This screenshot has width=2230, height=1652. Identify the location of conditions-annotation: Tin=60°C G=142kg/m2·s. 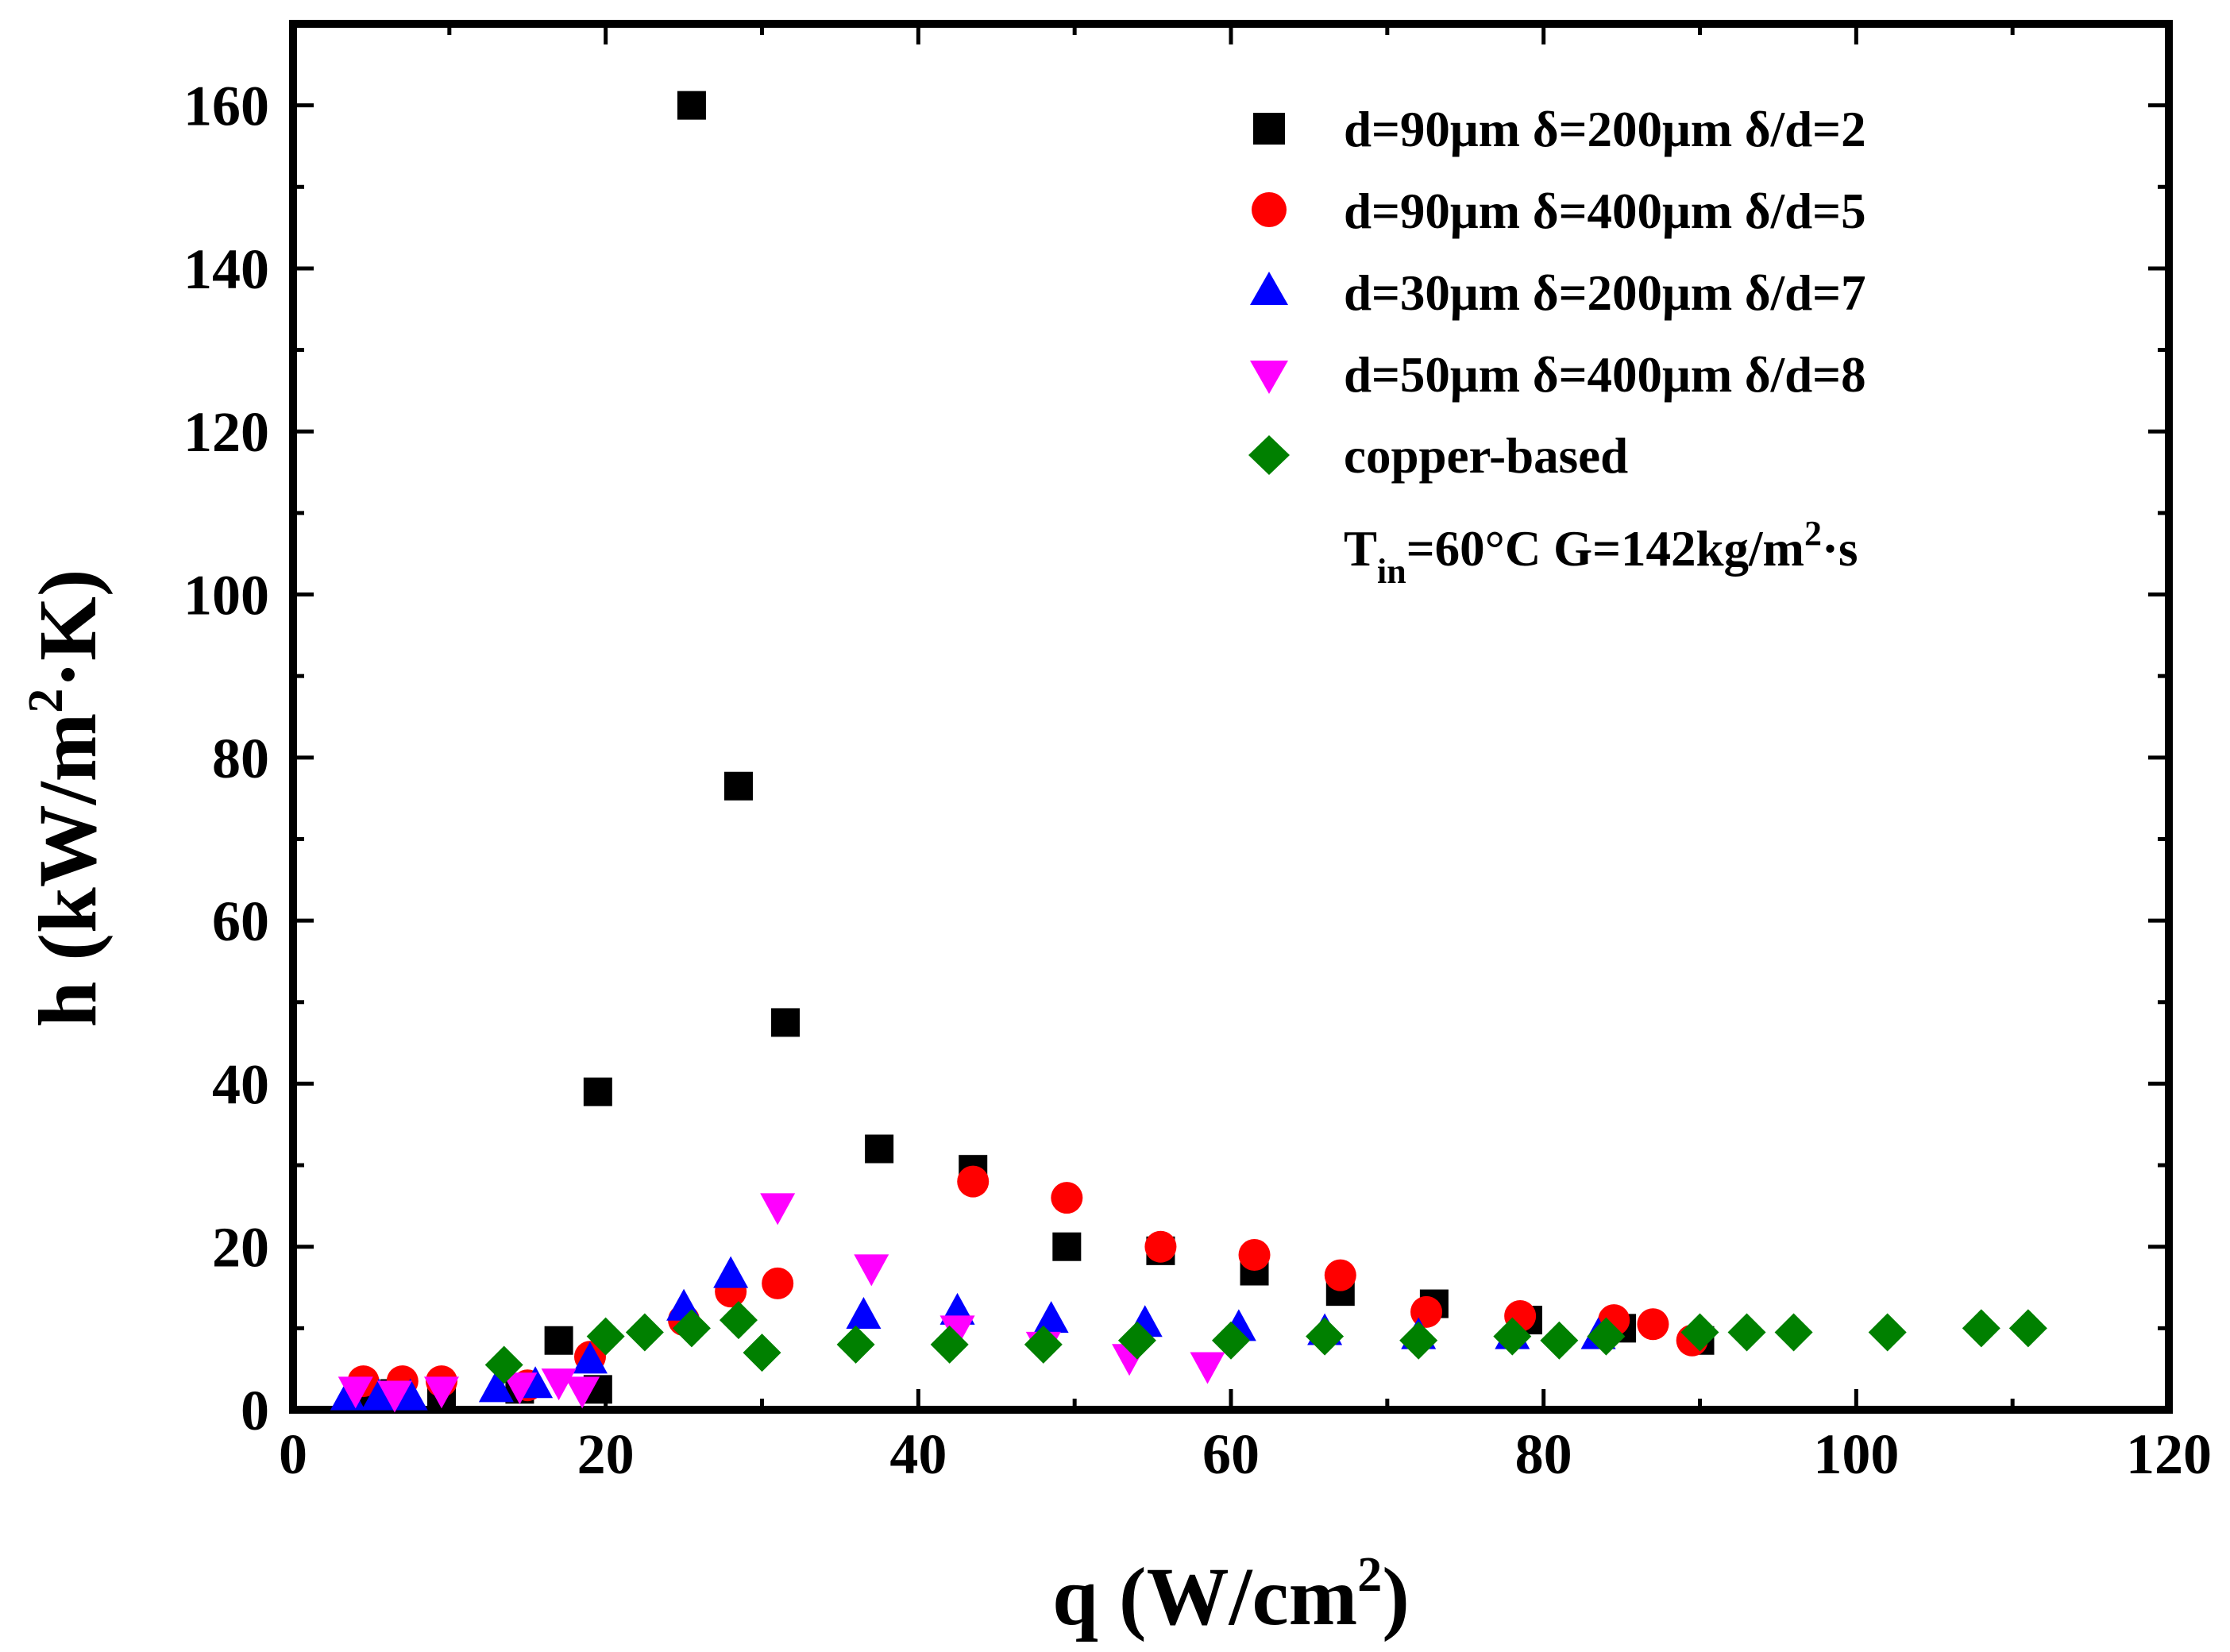
(1601, 552).